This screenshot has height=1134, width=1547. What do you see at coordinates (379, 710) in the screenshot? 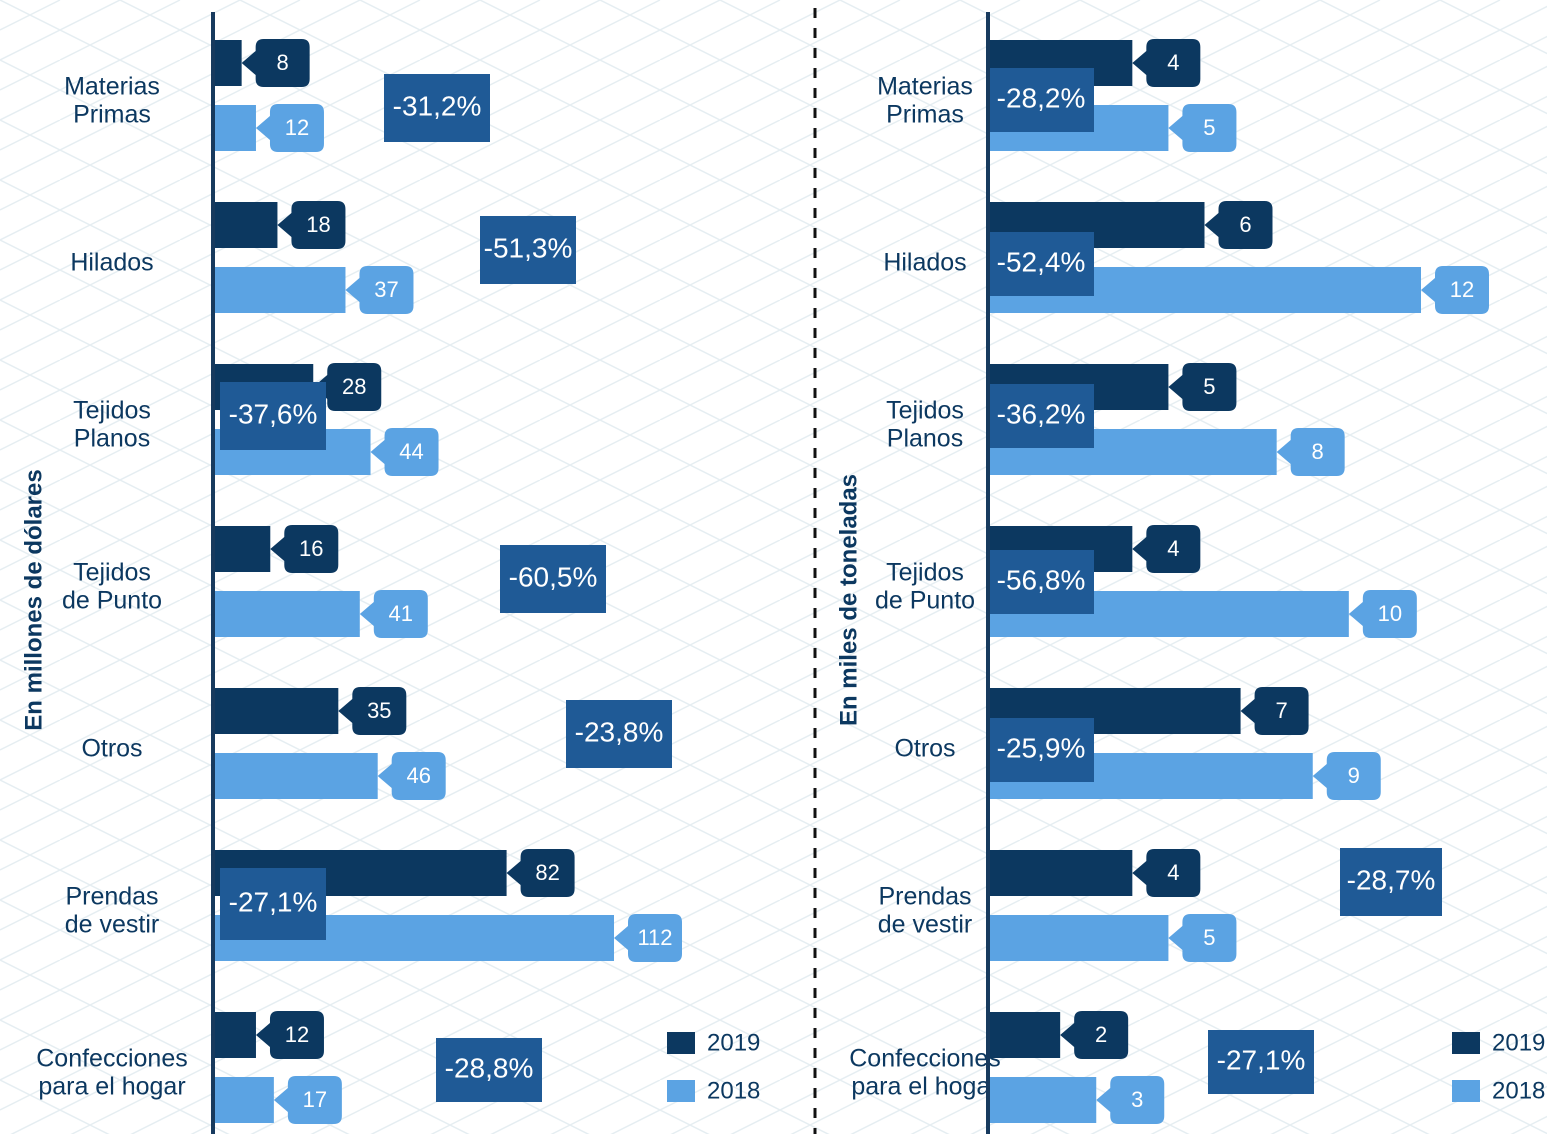
I see `value-label: 35` at bounding box center [379, 710].